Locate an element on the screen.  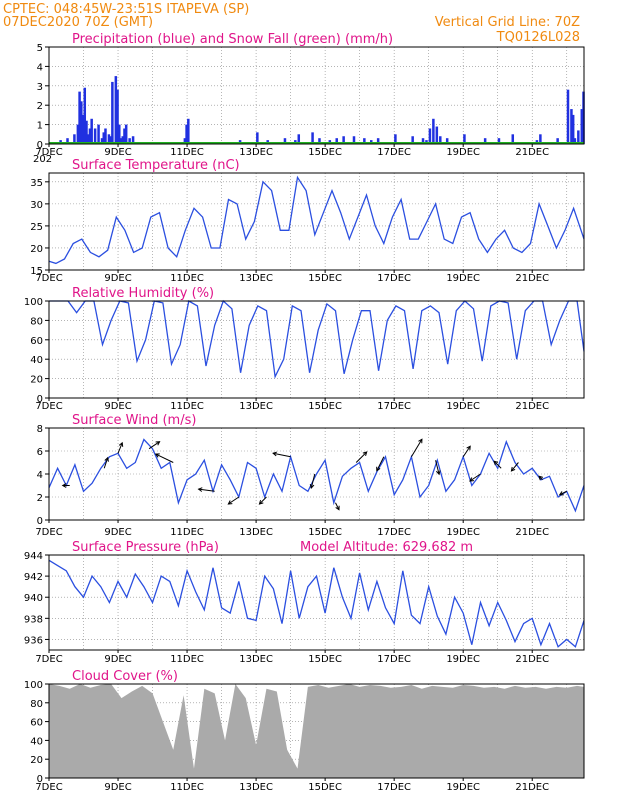
panel-title: Relative Humidity (%) is located at coordinates (143, 293).